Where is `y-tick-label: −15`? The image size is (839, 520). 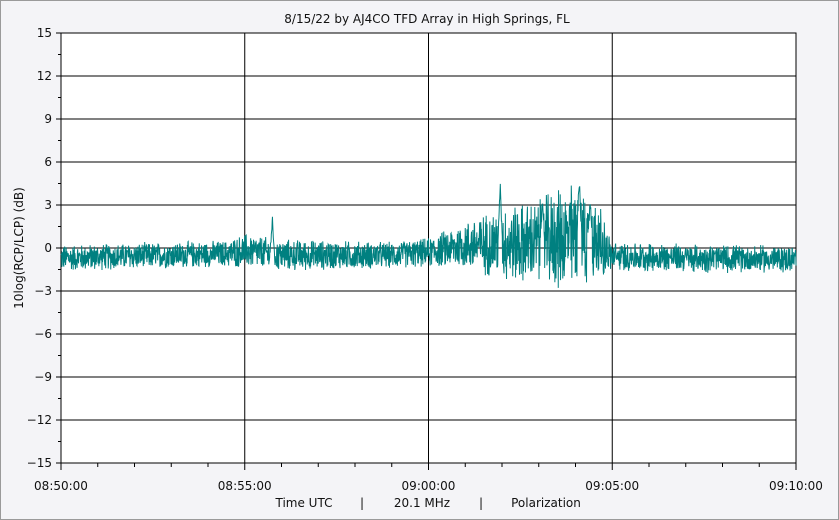 y-tick-label: −15 is located at coordinates (39, 463).